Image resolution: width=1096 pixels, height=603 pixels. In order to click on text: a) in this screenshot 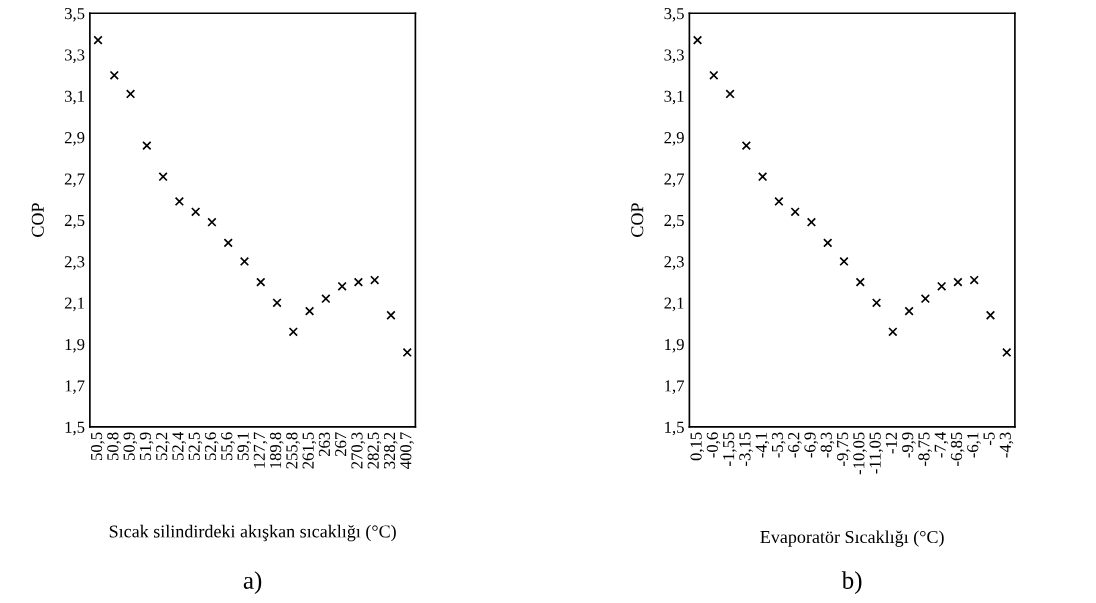, I will do `click(252, 582)`.